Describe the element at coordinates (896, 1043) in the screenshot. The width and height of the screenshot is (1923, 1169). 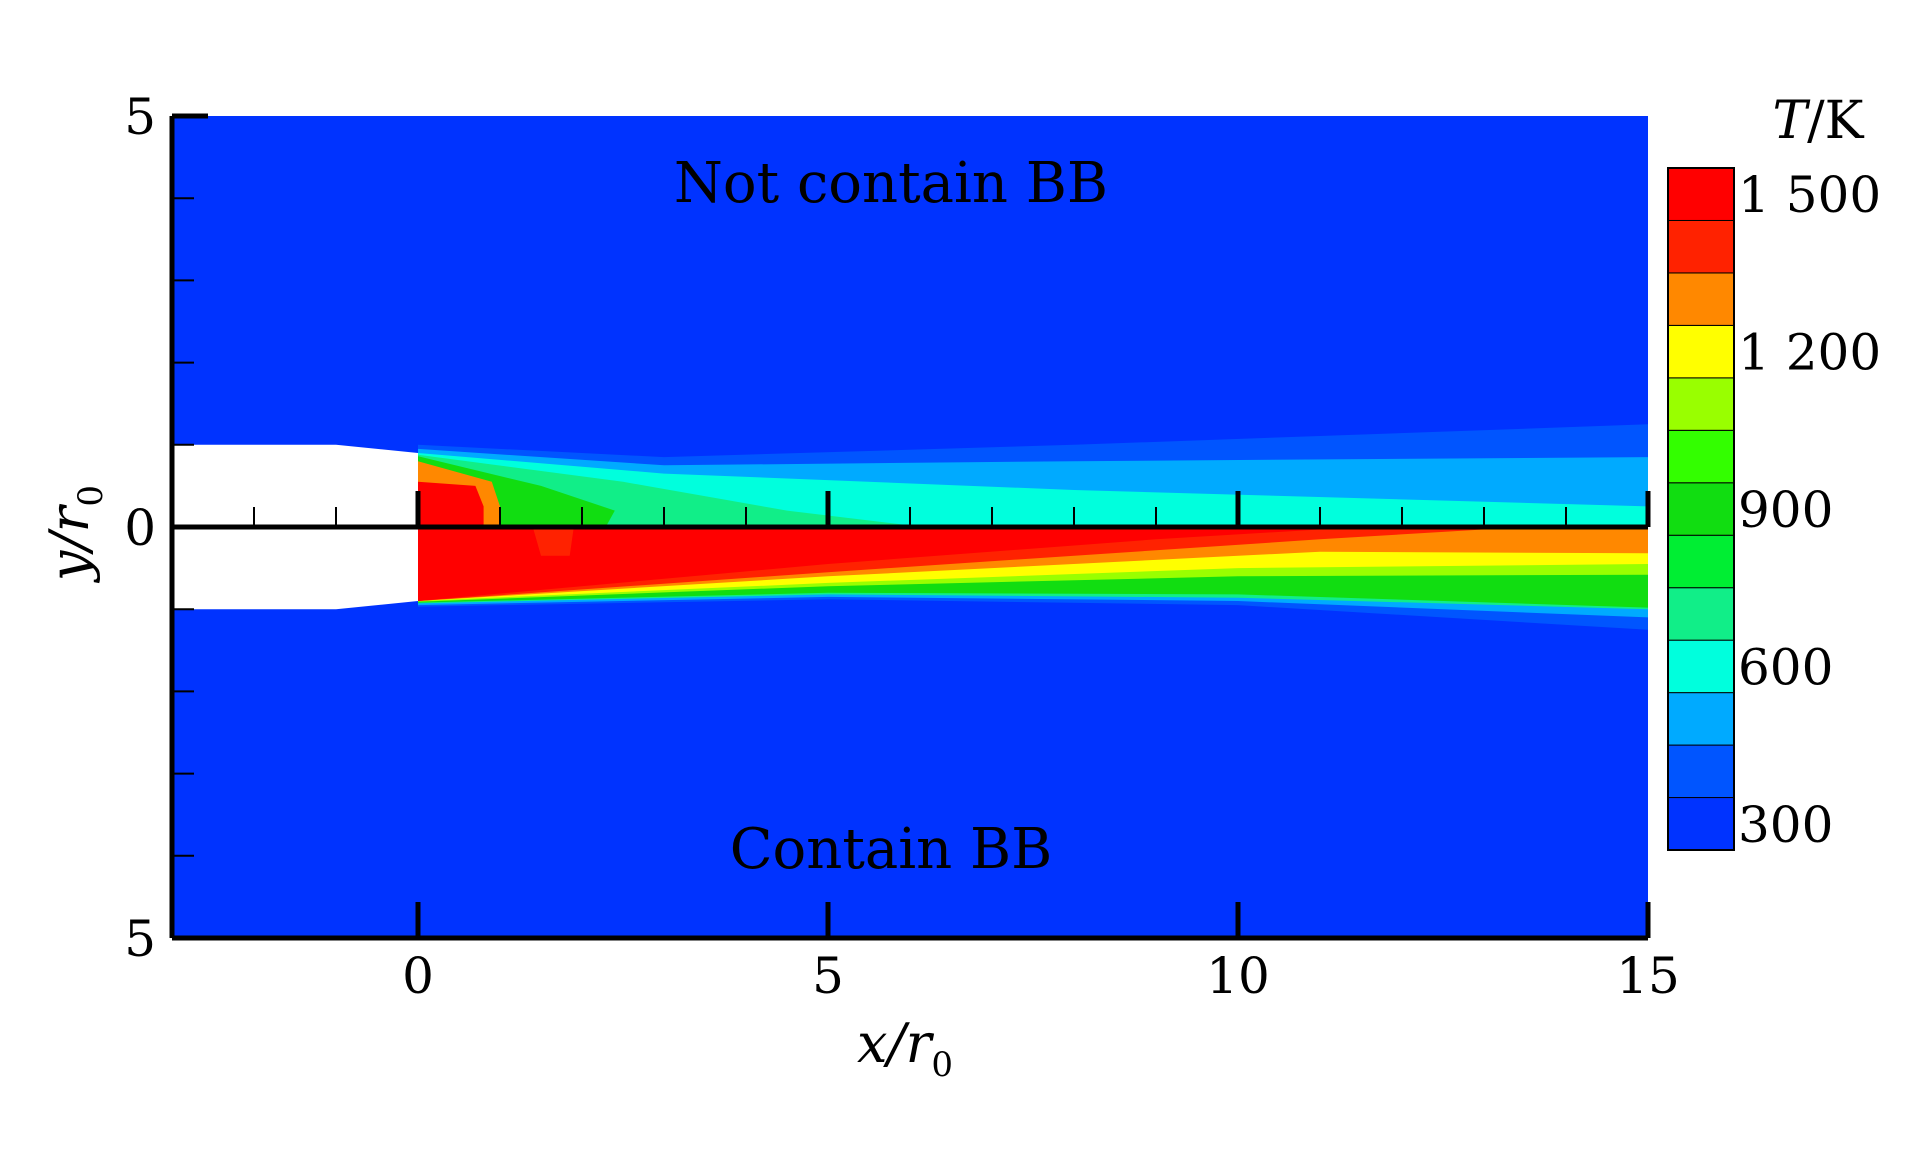
I see `x-axis-label-main: x/r` at that location.